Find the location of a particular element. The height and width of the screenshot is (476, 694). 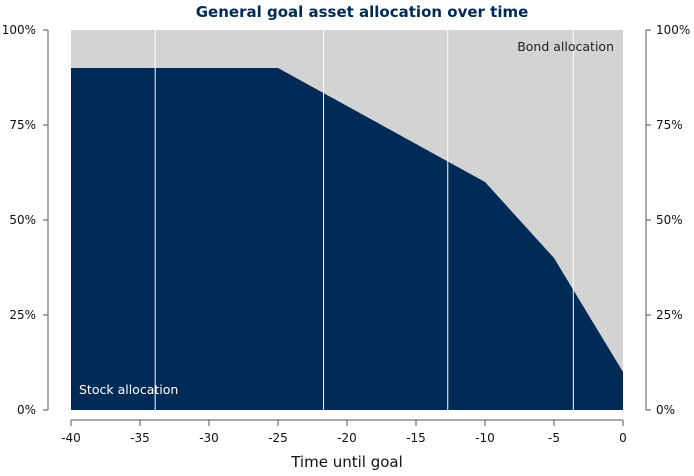

left-y-tick-label: 50% is located at coordinates (22, 220).